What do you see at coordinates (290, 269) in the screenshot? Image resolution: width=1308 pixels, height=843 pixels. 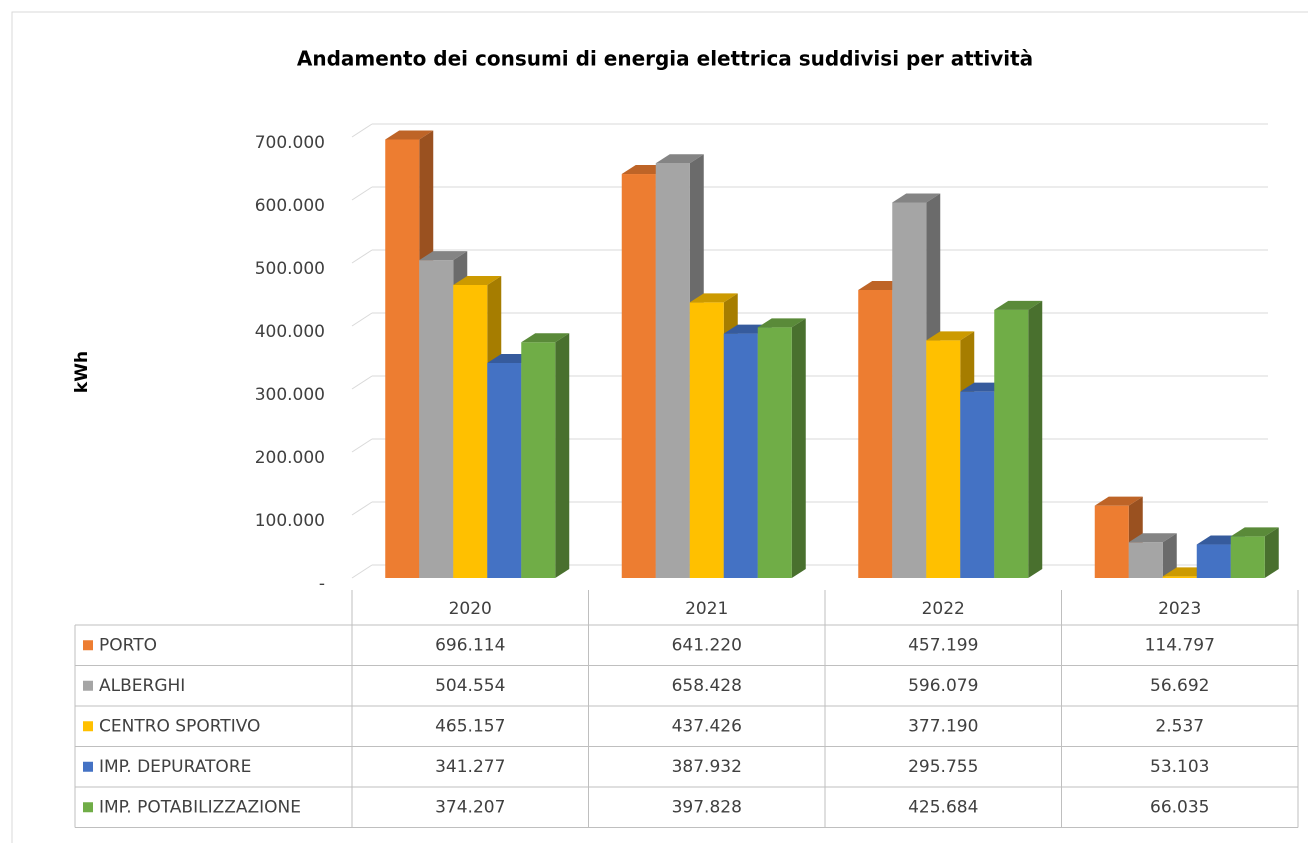 I see `y-tick-label: 500.000` at bounding box center [290, 269].